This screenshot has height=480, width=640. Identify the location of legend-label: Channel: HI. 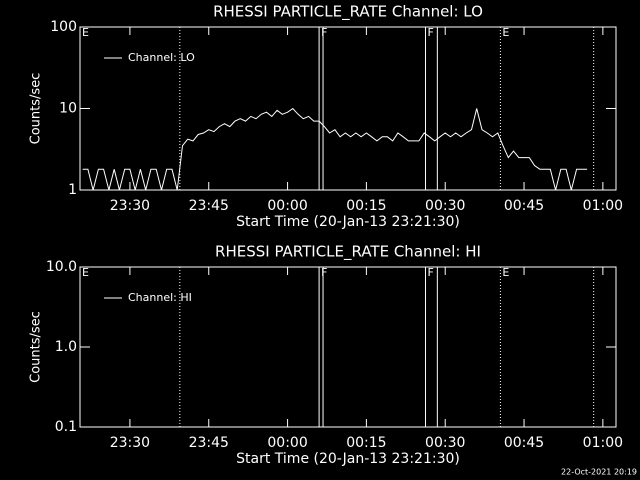
(160, 297).